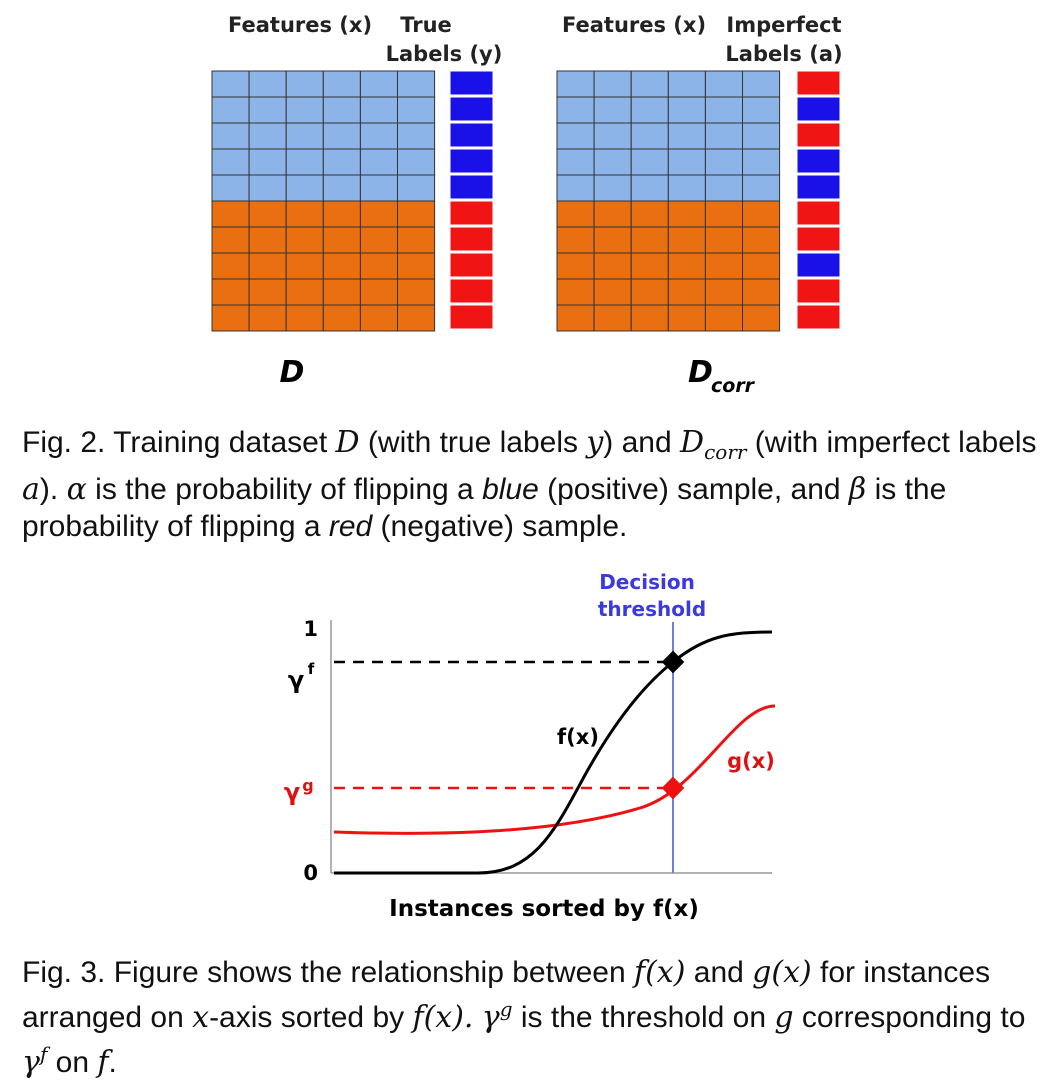 Image resolution: width=1056 pixels, height=1081 pixels. What do you see at coordinates (296, 680) in the screenshot?
I see `gamma-f-label: γ` at bounding box center [296, 680].